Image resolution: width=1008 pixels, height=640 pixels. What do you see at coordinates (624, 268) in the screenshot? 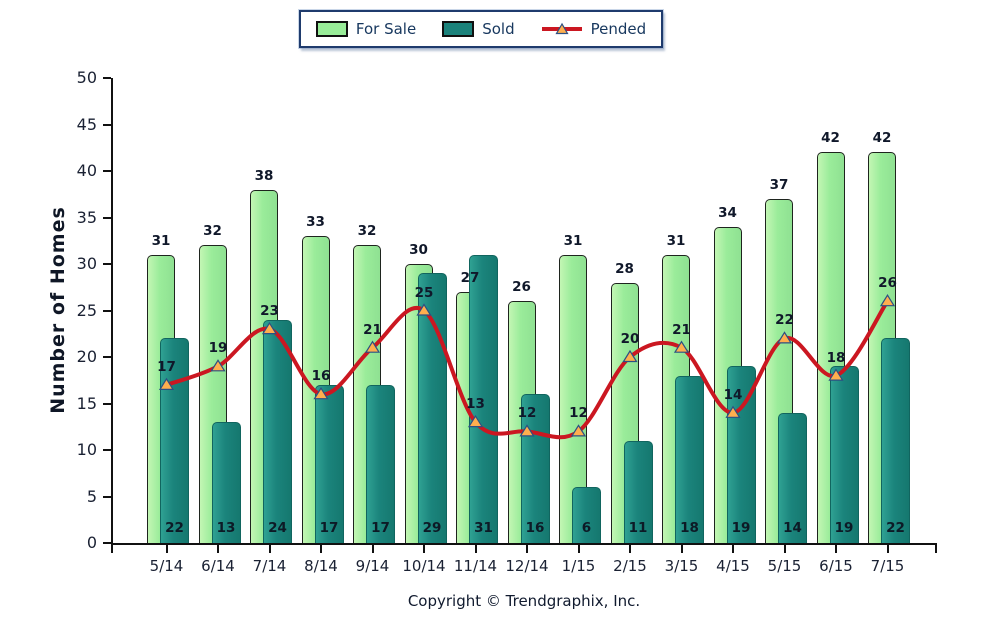
I see `for-sale-value-label: 28` at bounding box center [624, 268].